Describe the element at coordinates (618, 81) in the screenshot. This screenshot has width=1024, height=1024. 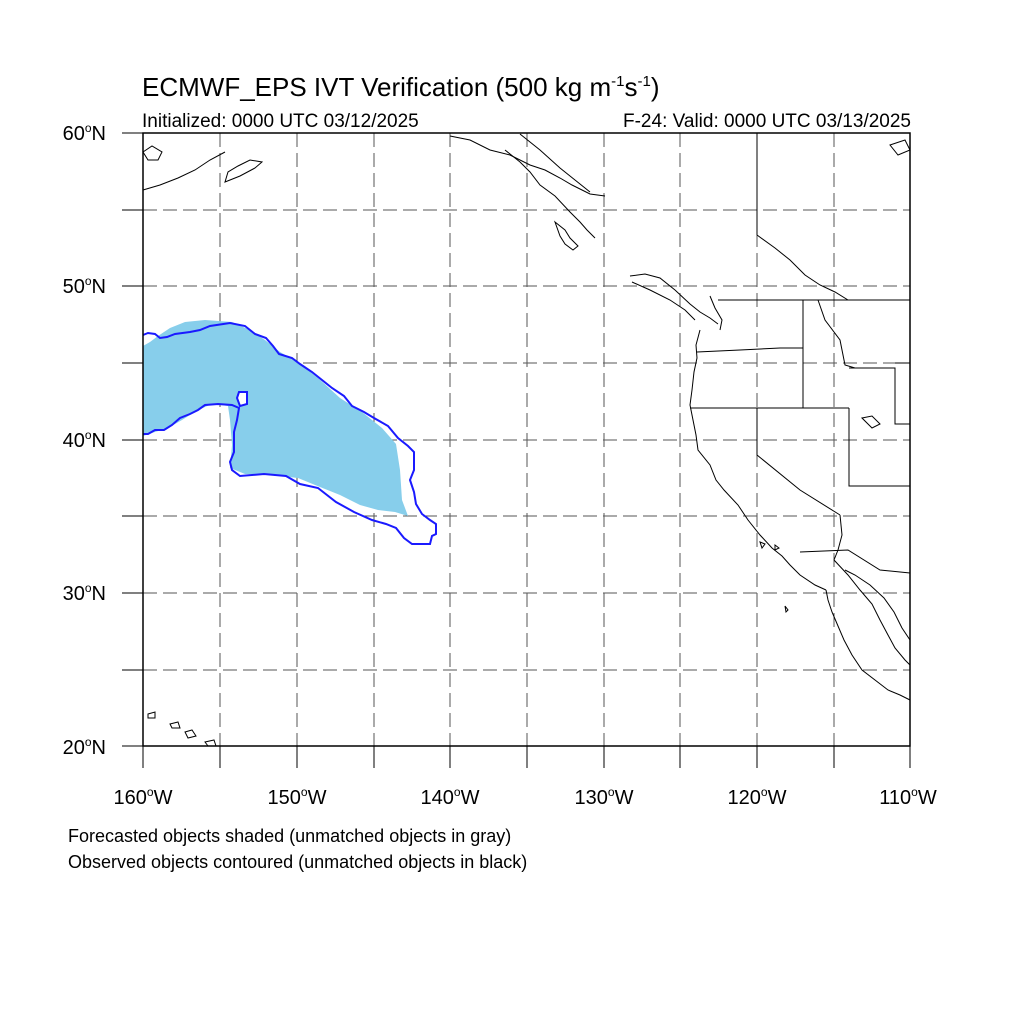
I see `title-superscript-1: -1` at that location.